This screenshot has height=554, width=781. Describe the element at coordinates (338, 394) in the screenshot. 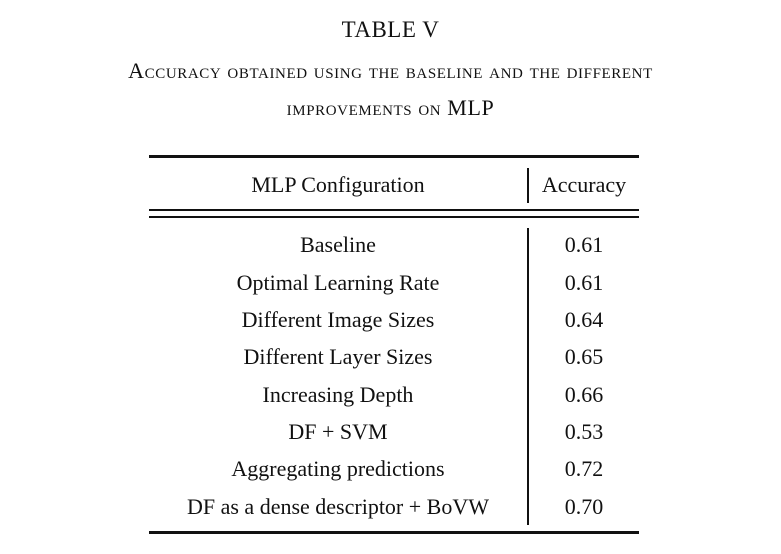

I see `row-config: Increasing Depth` at that location.